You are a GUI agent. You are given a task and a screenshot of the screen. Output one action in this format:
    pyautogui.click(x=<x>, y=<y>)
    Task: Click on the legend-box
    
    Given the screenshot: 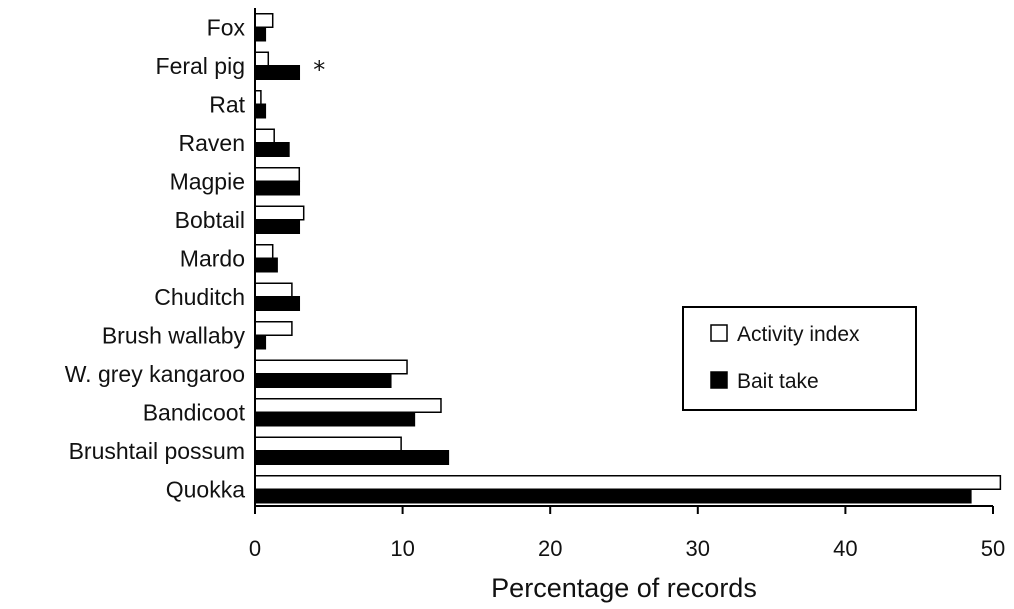 What is the action you would take?
    pyautogui.click(x=799, y=358)
    